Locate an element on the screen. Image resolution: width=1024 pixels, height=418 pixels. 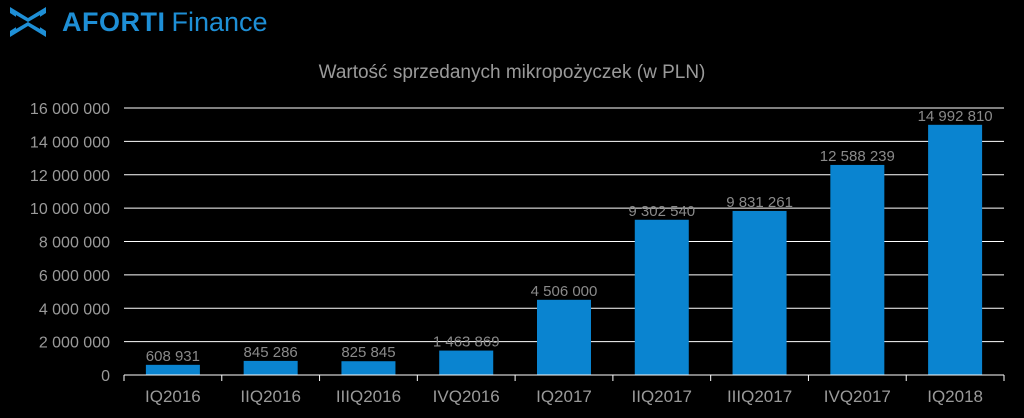
brand-logo: AFORTI Finance is located at coordinates (138, 22).